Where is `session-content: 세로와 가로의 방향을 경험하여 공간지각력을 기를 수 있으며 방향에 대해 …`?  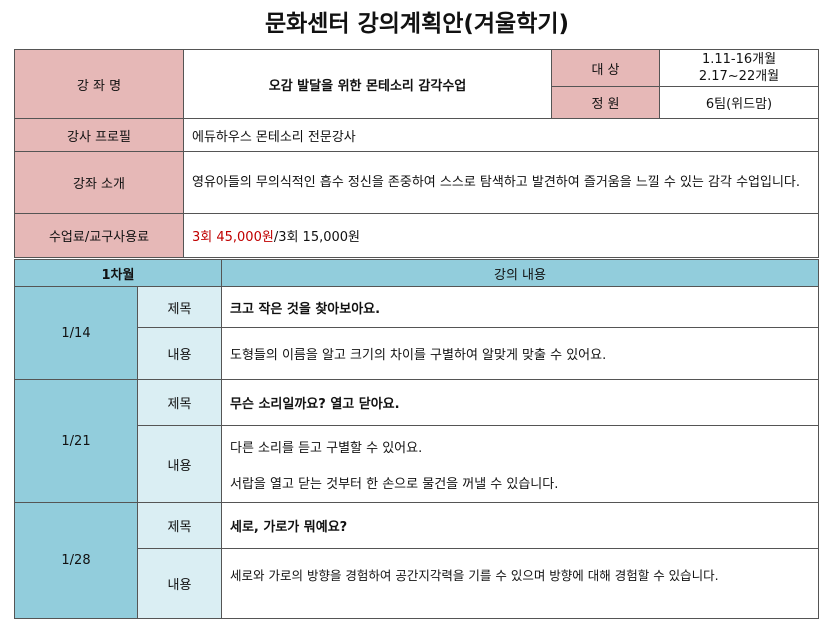
session-content: 세로와 가로의 방향을 경험하여 공간지각력을 기를 수 있으며 방향에 대해 … is located at coordinates (520, 583).